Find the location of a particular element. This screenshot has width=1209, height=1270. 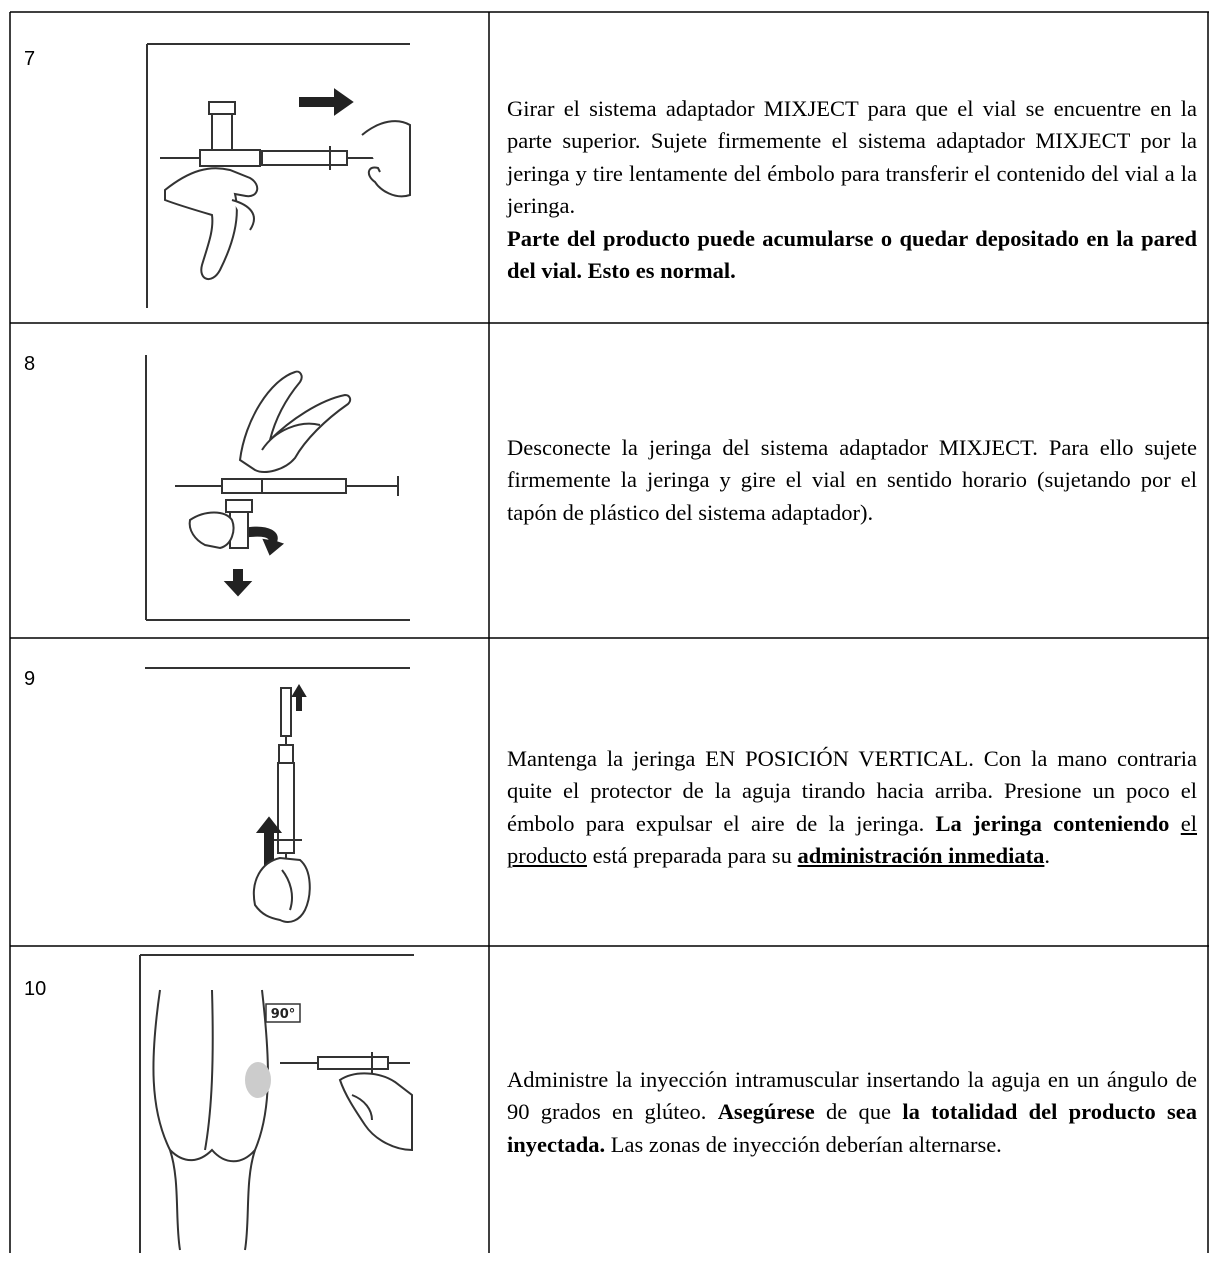

text: de que is located at coordinates (859, 1112).